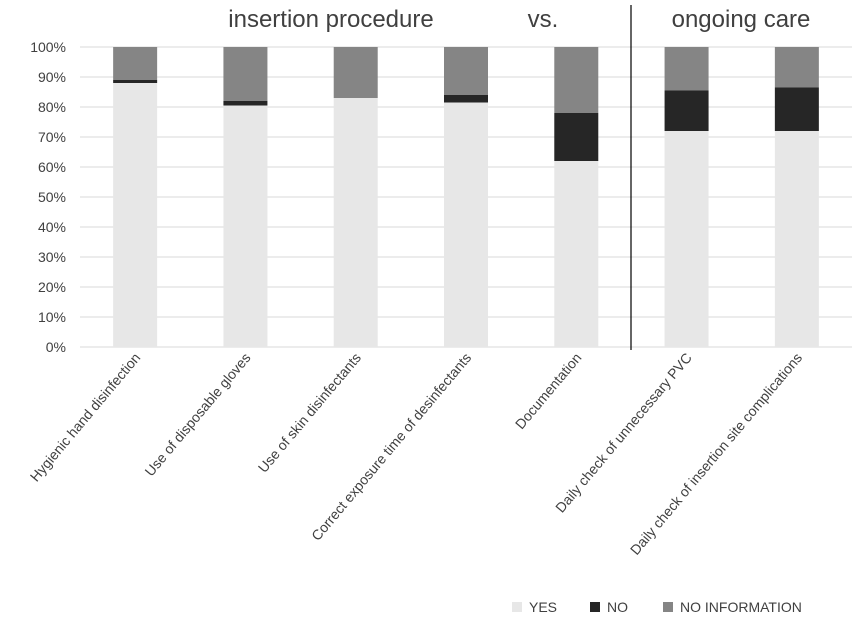 The image size is (853, 621). What do you see at coordinates (52, 257) in the screenshot?
I see `y-tick-label: 30%` at bounding box center [52, 257].